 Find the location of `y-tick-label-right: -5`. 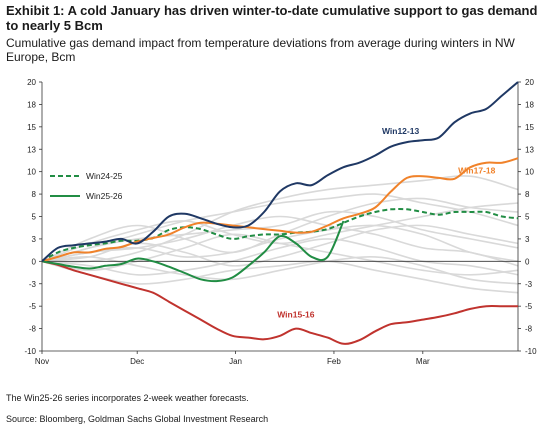

y-tick-label-right: -5 is located at coordinates (529, 306).